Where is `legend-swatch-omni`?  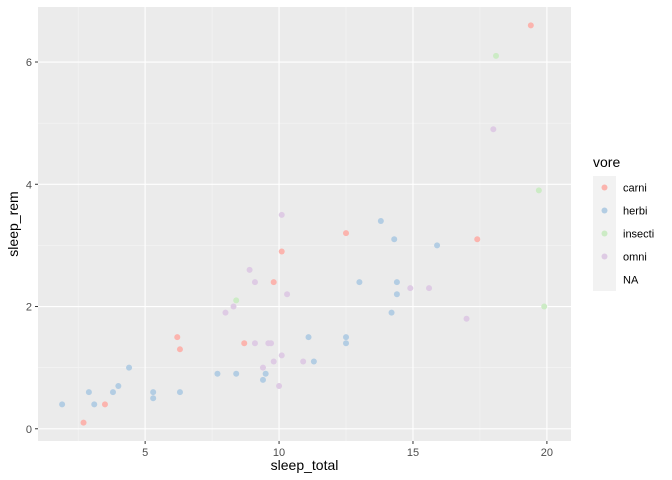
legend-swatch-omni is located at coordinates (604, 256).